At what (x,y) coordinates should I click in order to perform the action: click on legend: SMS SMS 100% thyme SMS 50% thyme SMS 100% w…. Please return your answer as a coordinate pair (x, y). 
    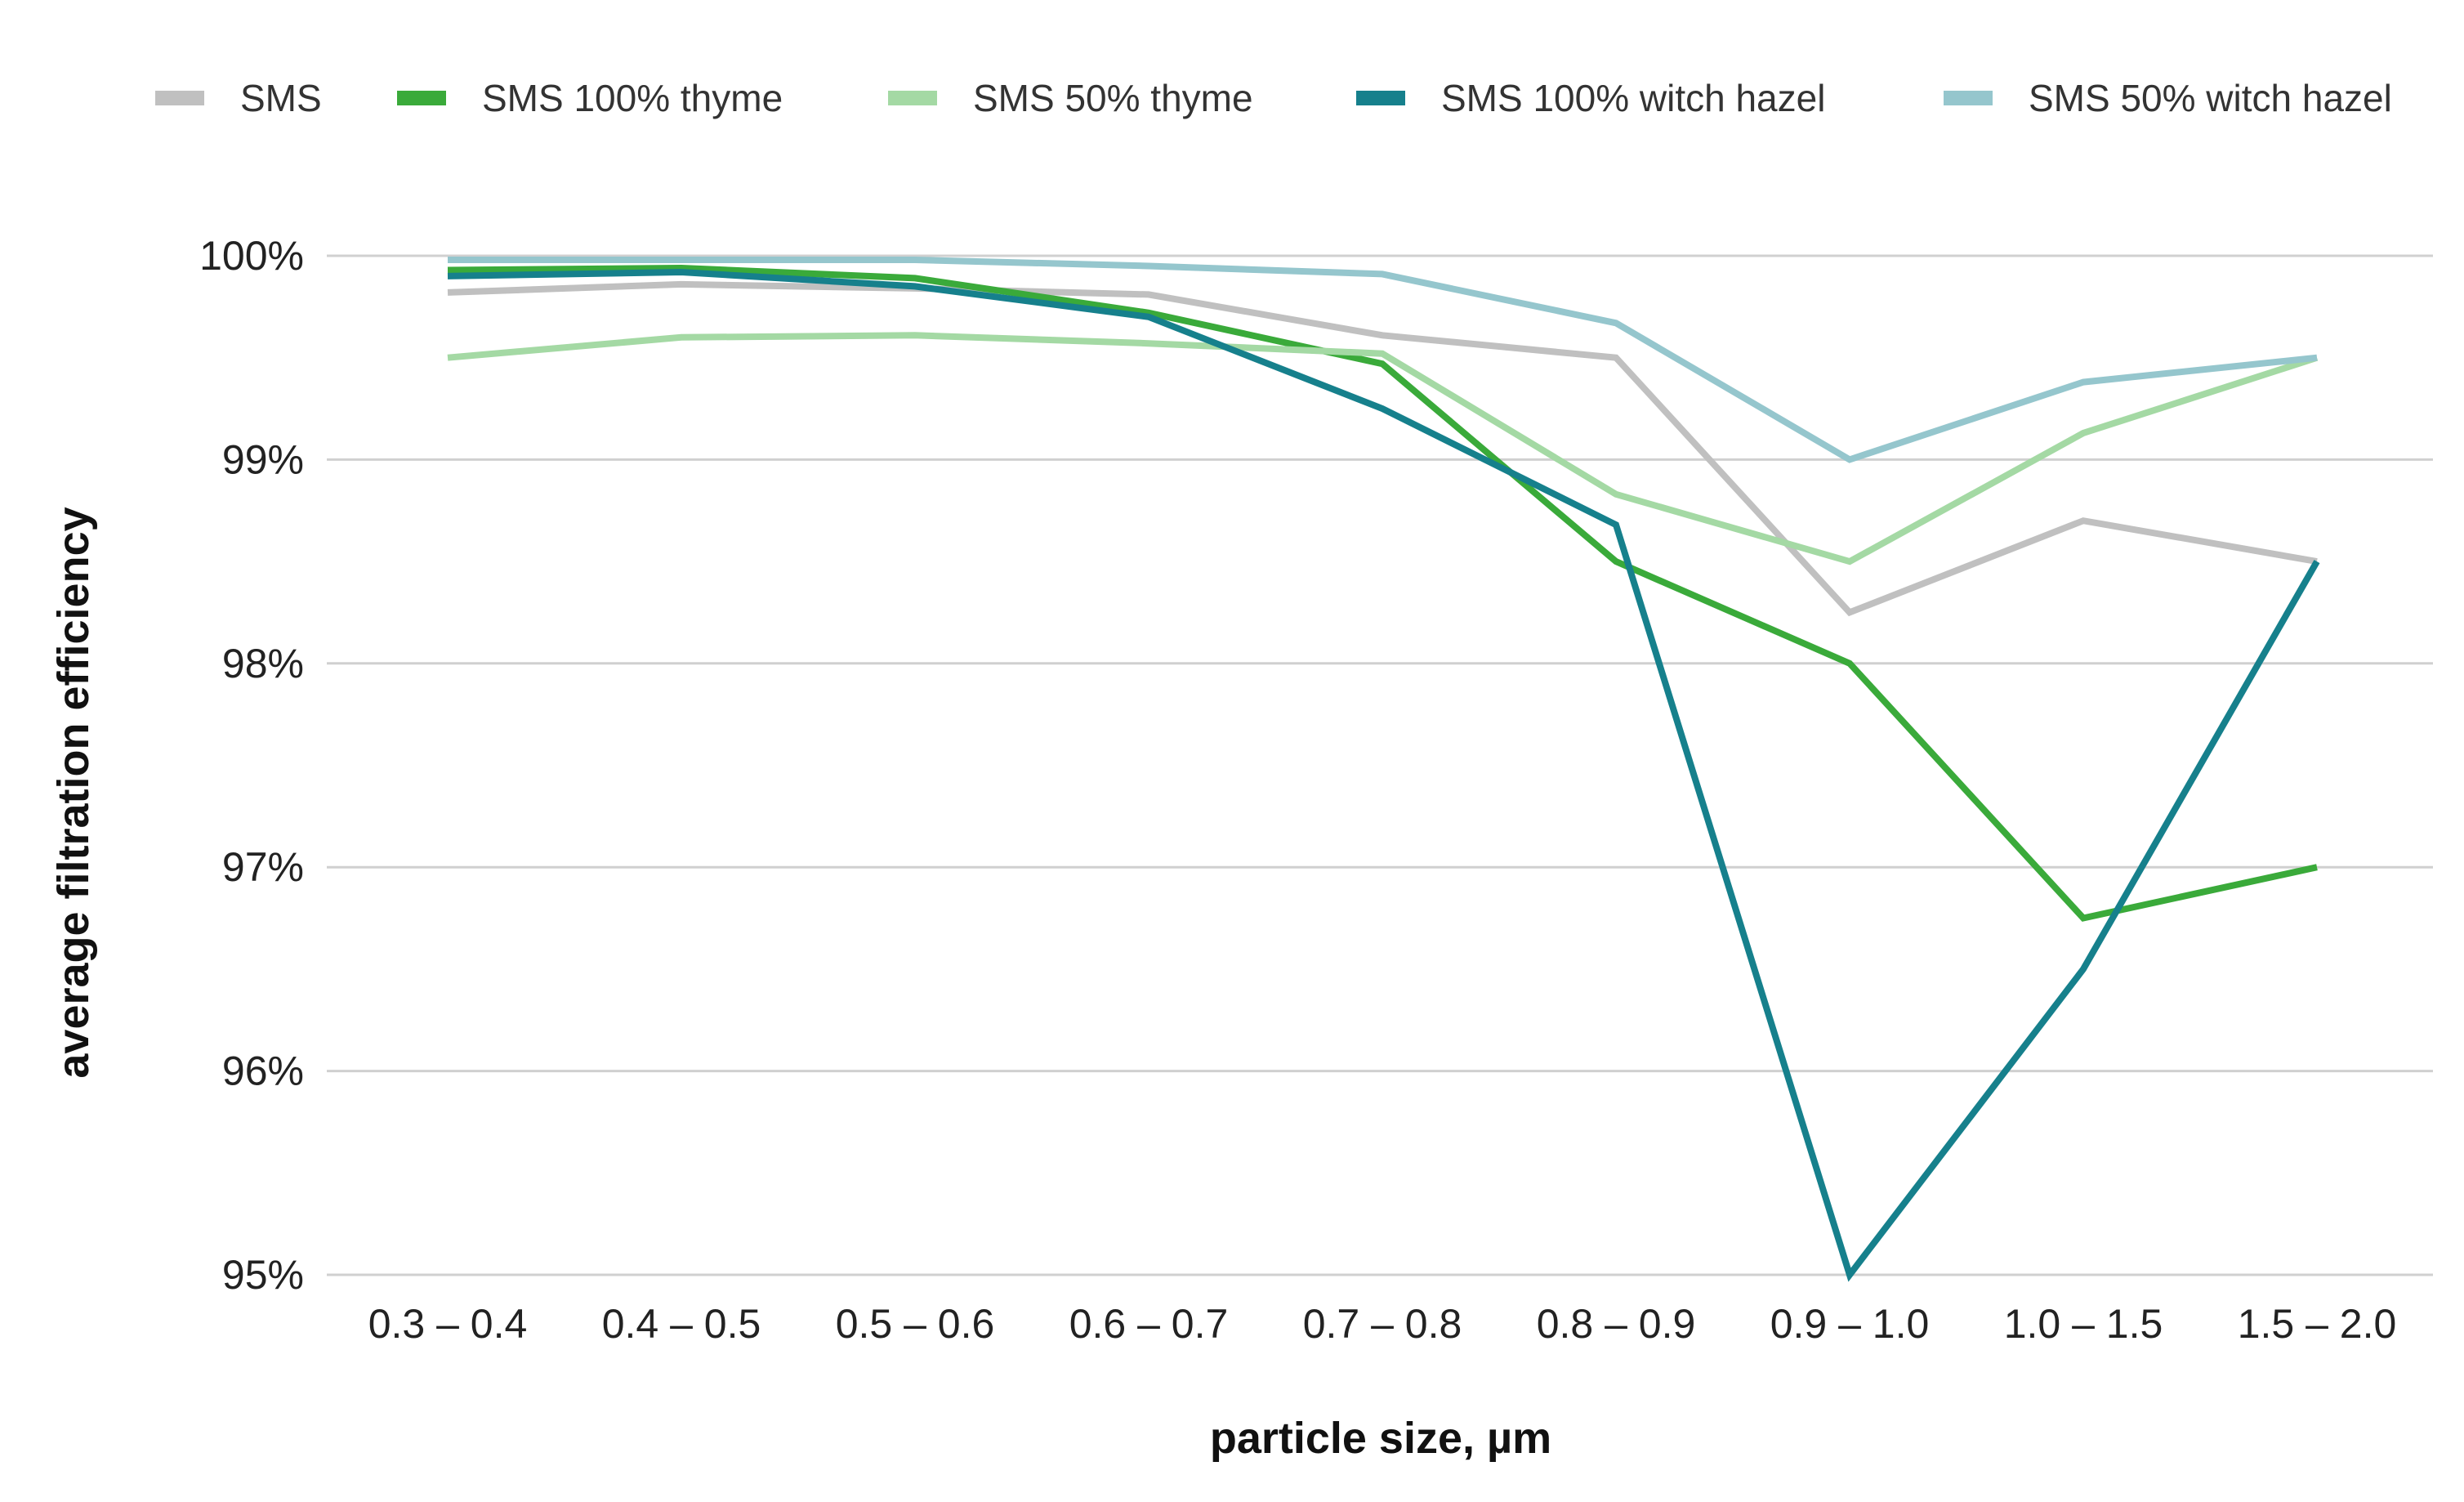
    Looking at the image, I should click on (1273, 98).